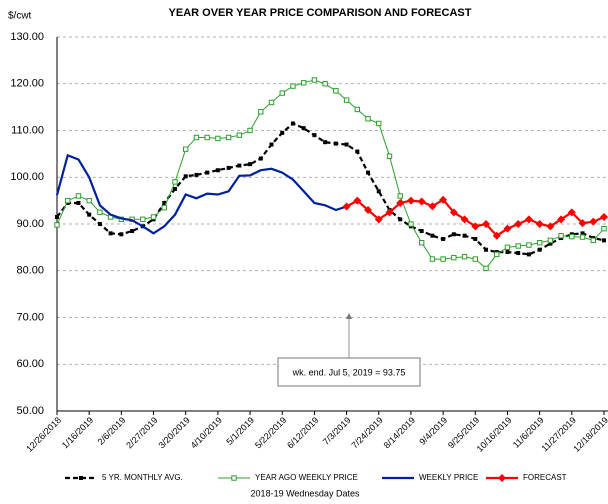 The height and width of the screenshot is (504, 608). Describe the element at coordinates (30, 271) in the screenshot. I see `y-tick-label: 80.00` at that location.